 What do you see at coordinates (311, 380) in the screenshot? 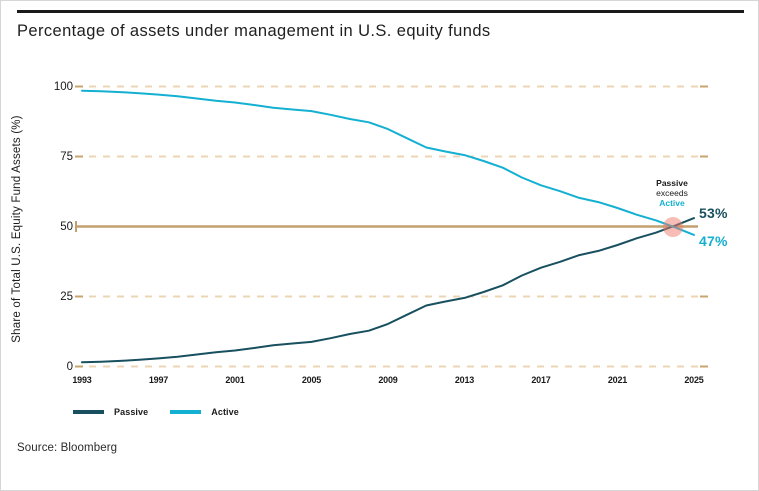
I see `x-tick-label-2005: 2005` at bounding box center [311, 380].